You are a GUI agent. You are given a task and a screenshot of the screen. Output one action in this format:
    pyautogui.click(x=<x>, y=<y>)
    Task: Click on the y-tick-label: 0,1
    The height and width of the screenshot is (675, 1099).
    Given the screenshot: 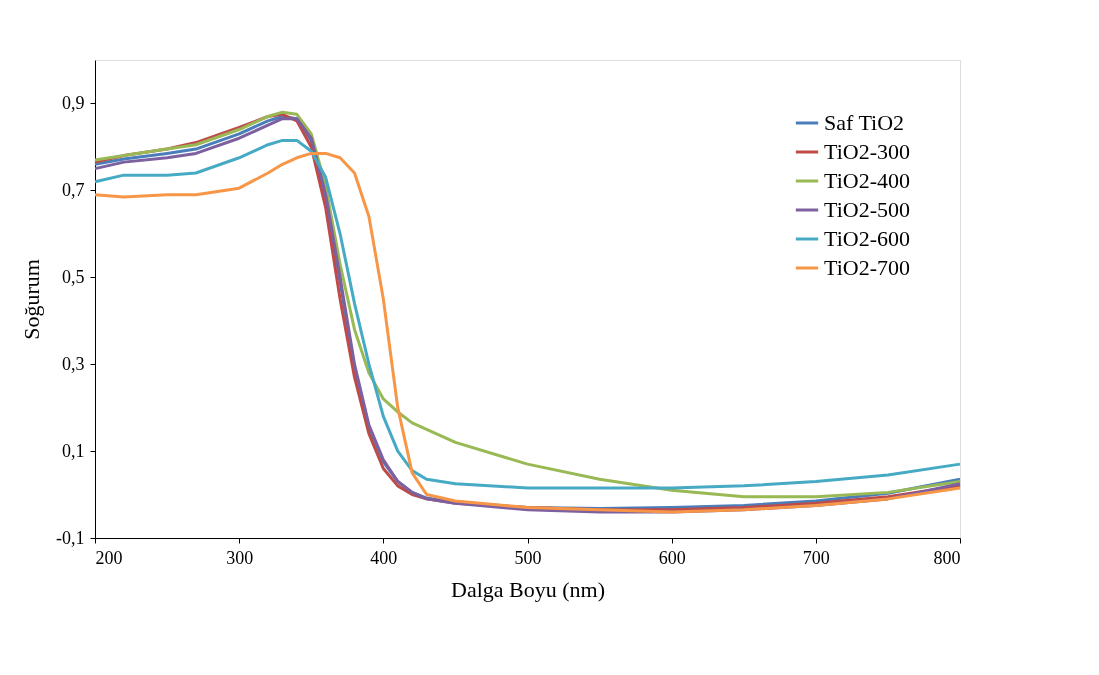 What is the action you would take?
    pyautogui.click(x=73, y=450)
    